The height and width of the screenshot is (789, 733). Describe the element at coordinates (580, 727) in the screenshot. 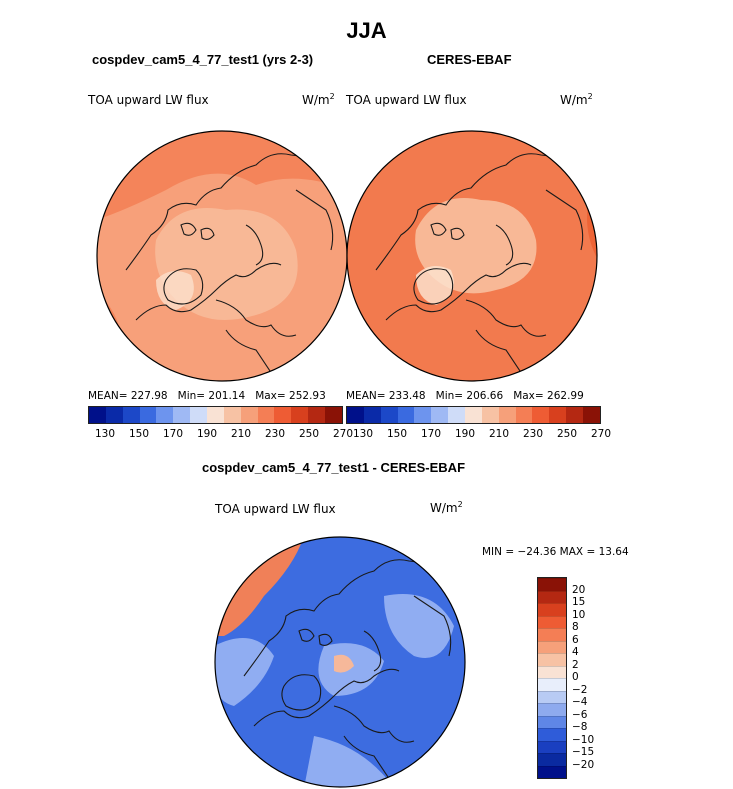

I see `diff-colorbar-tick-label: −8` at that location.